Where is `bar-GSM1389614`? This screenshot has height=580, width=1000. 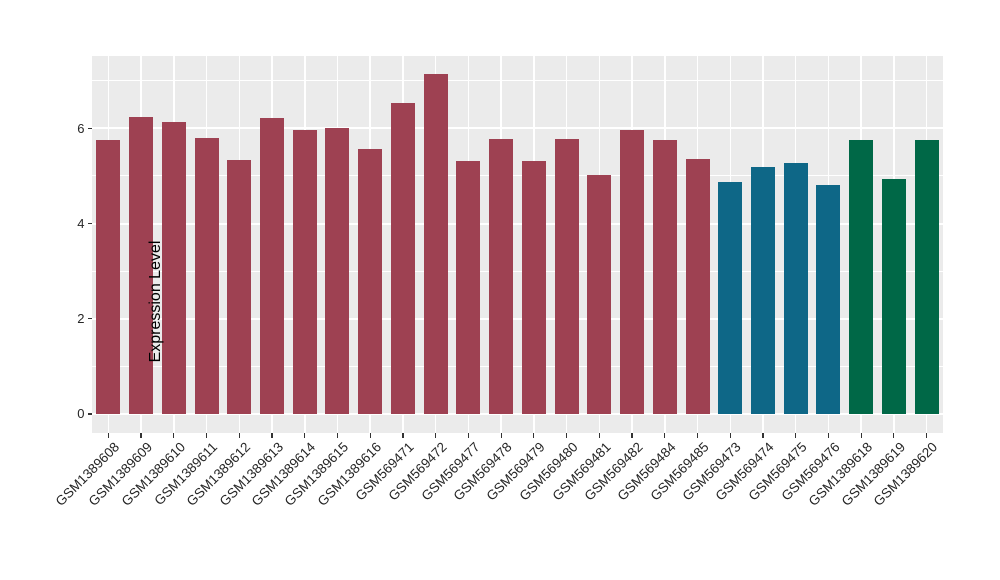 bar-GSM1389614 is located at coordinates (304, 272).